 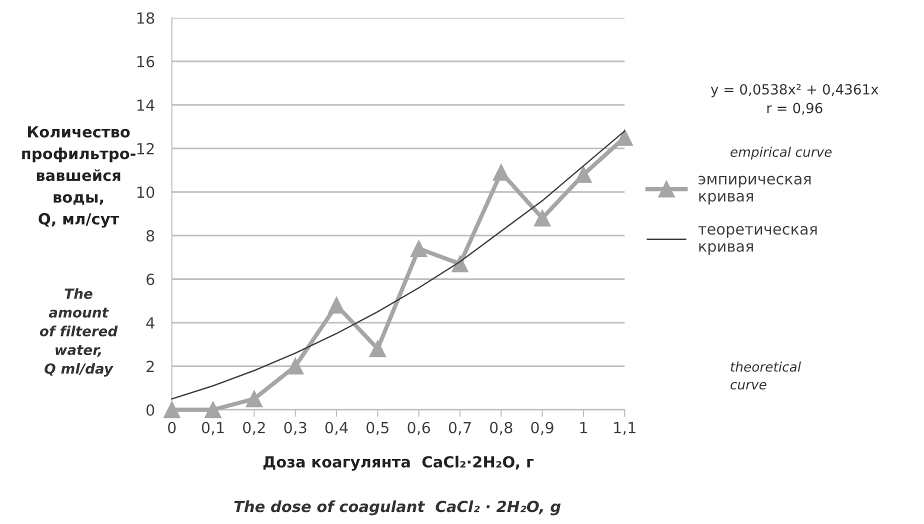 I want to click on x-tick-label: 1, so click(x=583, y=428).